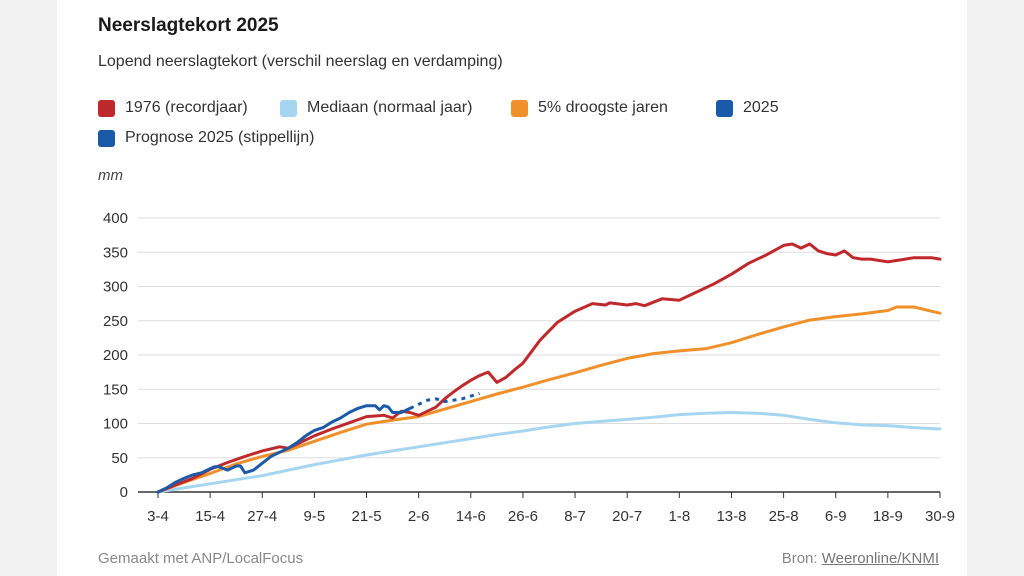 Image resolution: width=1024 pixels, height=576 pixels. I want to click on y-tick-label-200: 200, so click(115, 355).